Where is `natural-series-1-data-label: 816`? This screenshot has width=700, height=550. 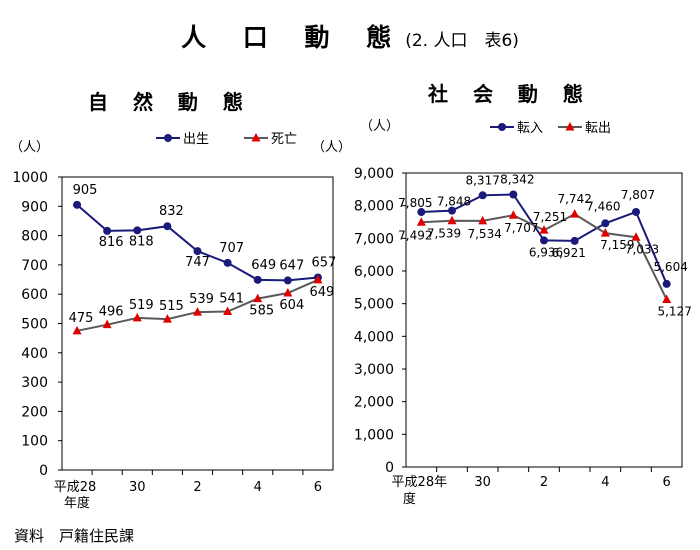 natural-series-1-data-label: 816 is located at coordinates (111, 242).